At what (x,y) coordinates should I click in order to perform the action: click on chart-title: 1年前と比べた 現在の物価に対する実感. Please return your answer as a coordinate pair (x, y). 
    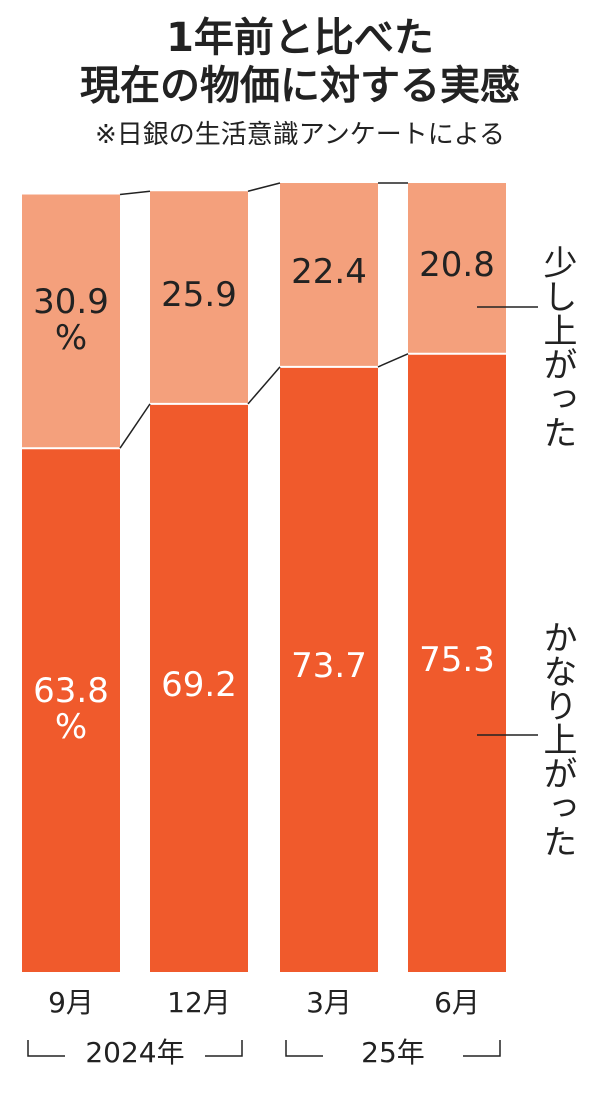
    Looking at the image, I should click on (300, 62).